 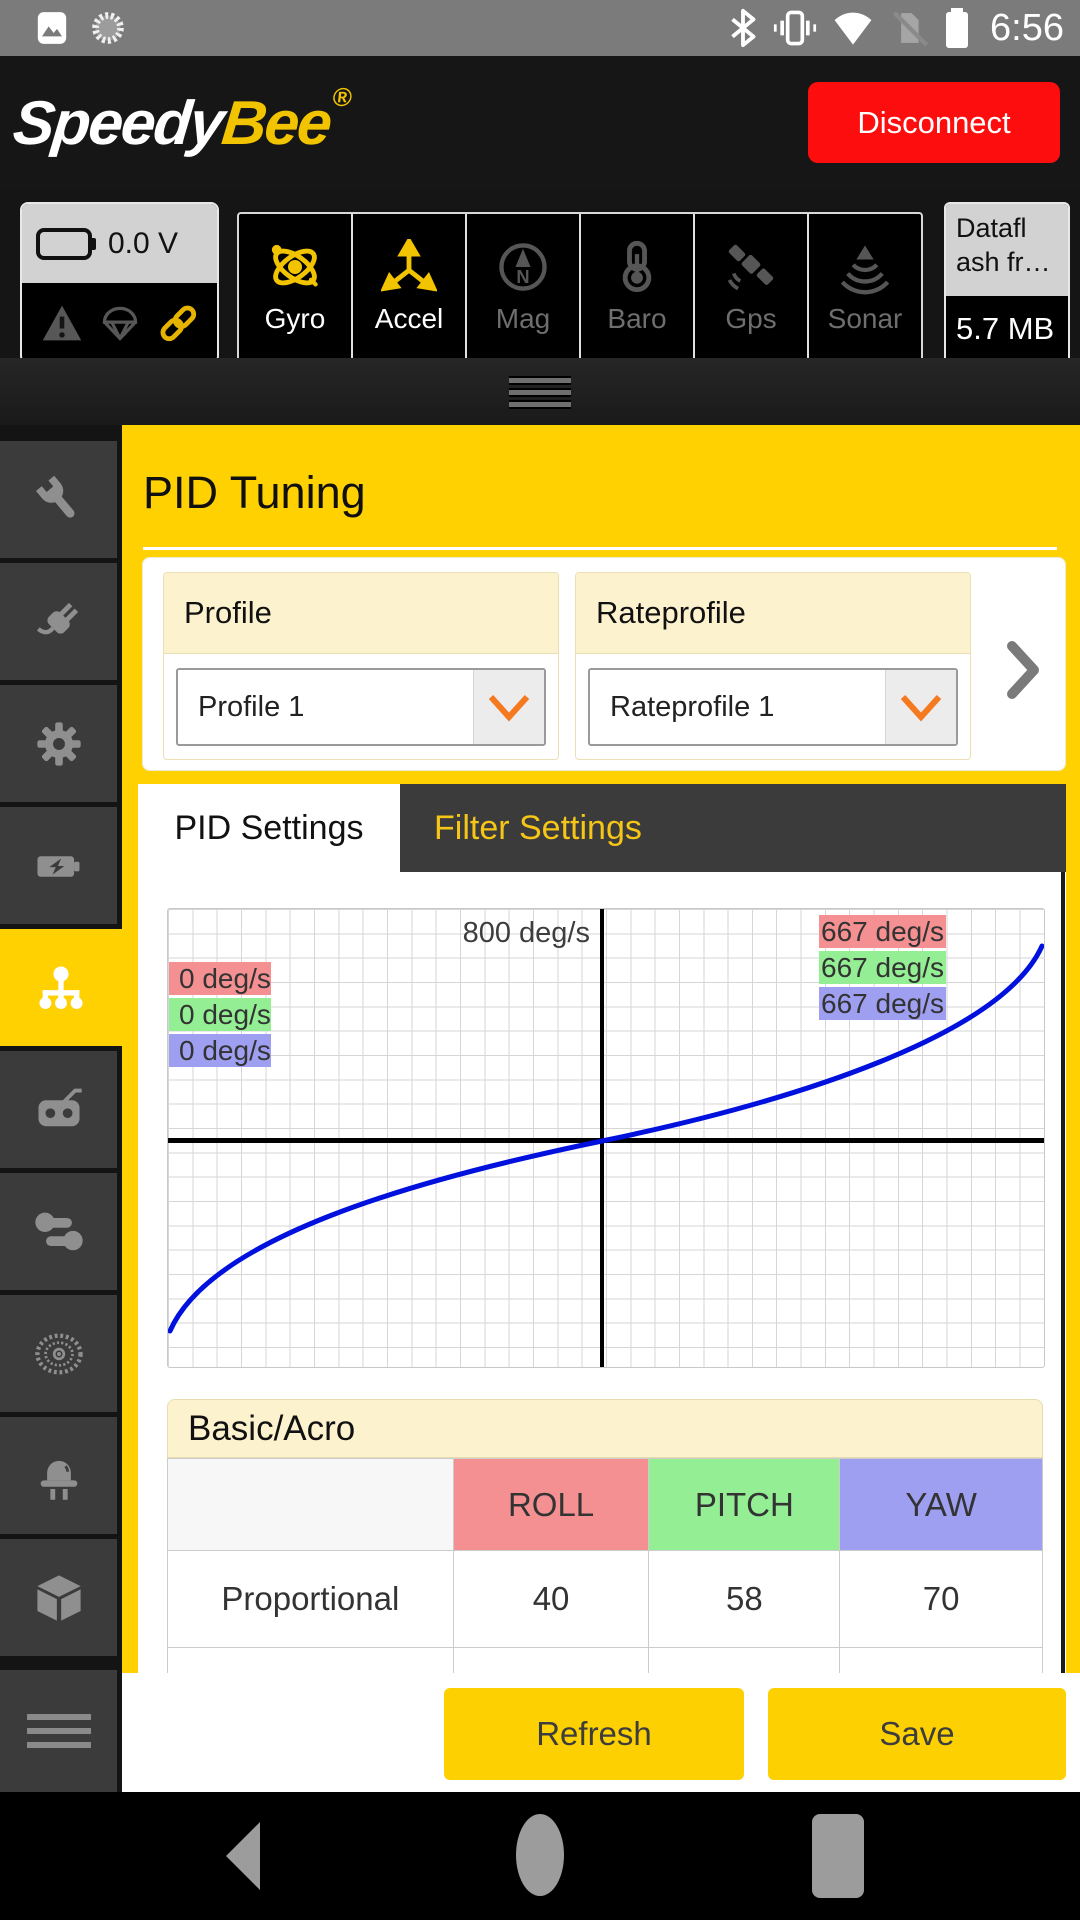 I want to click on profile-label: Profile, so click(x=361, y=613).